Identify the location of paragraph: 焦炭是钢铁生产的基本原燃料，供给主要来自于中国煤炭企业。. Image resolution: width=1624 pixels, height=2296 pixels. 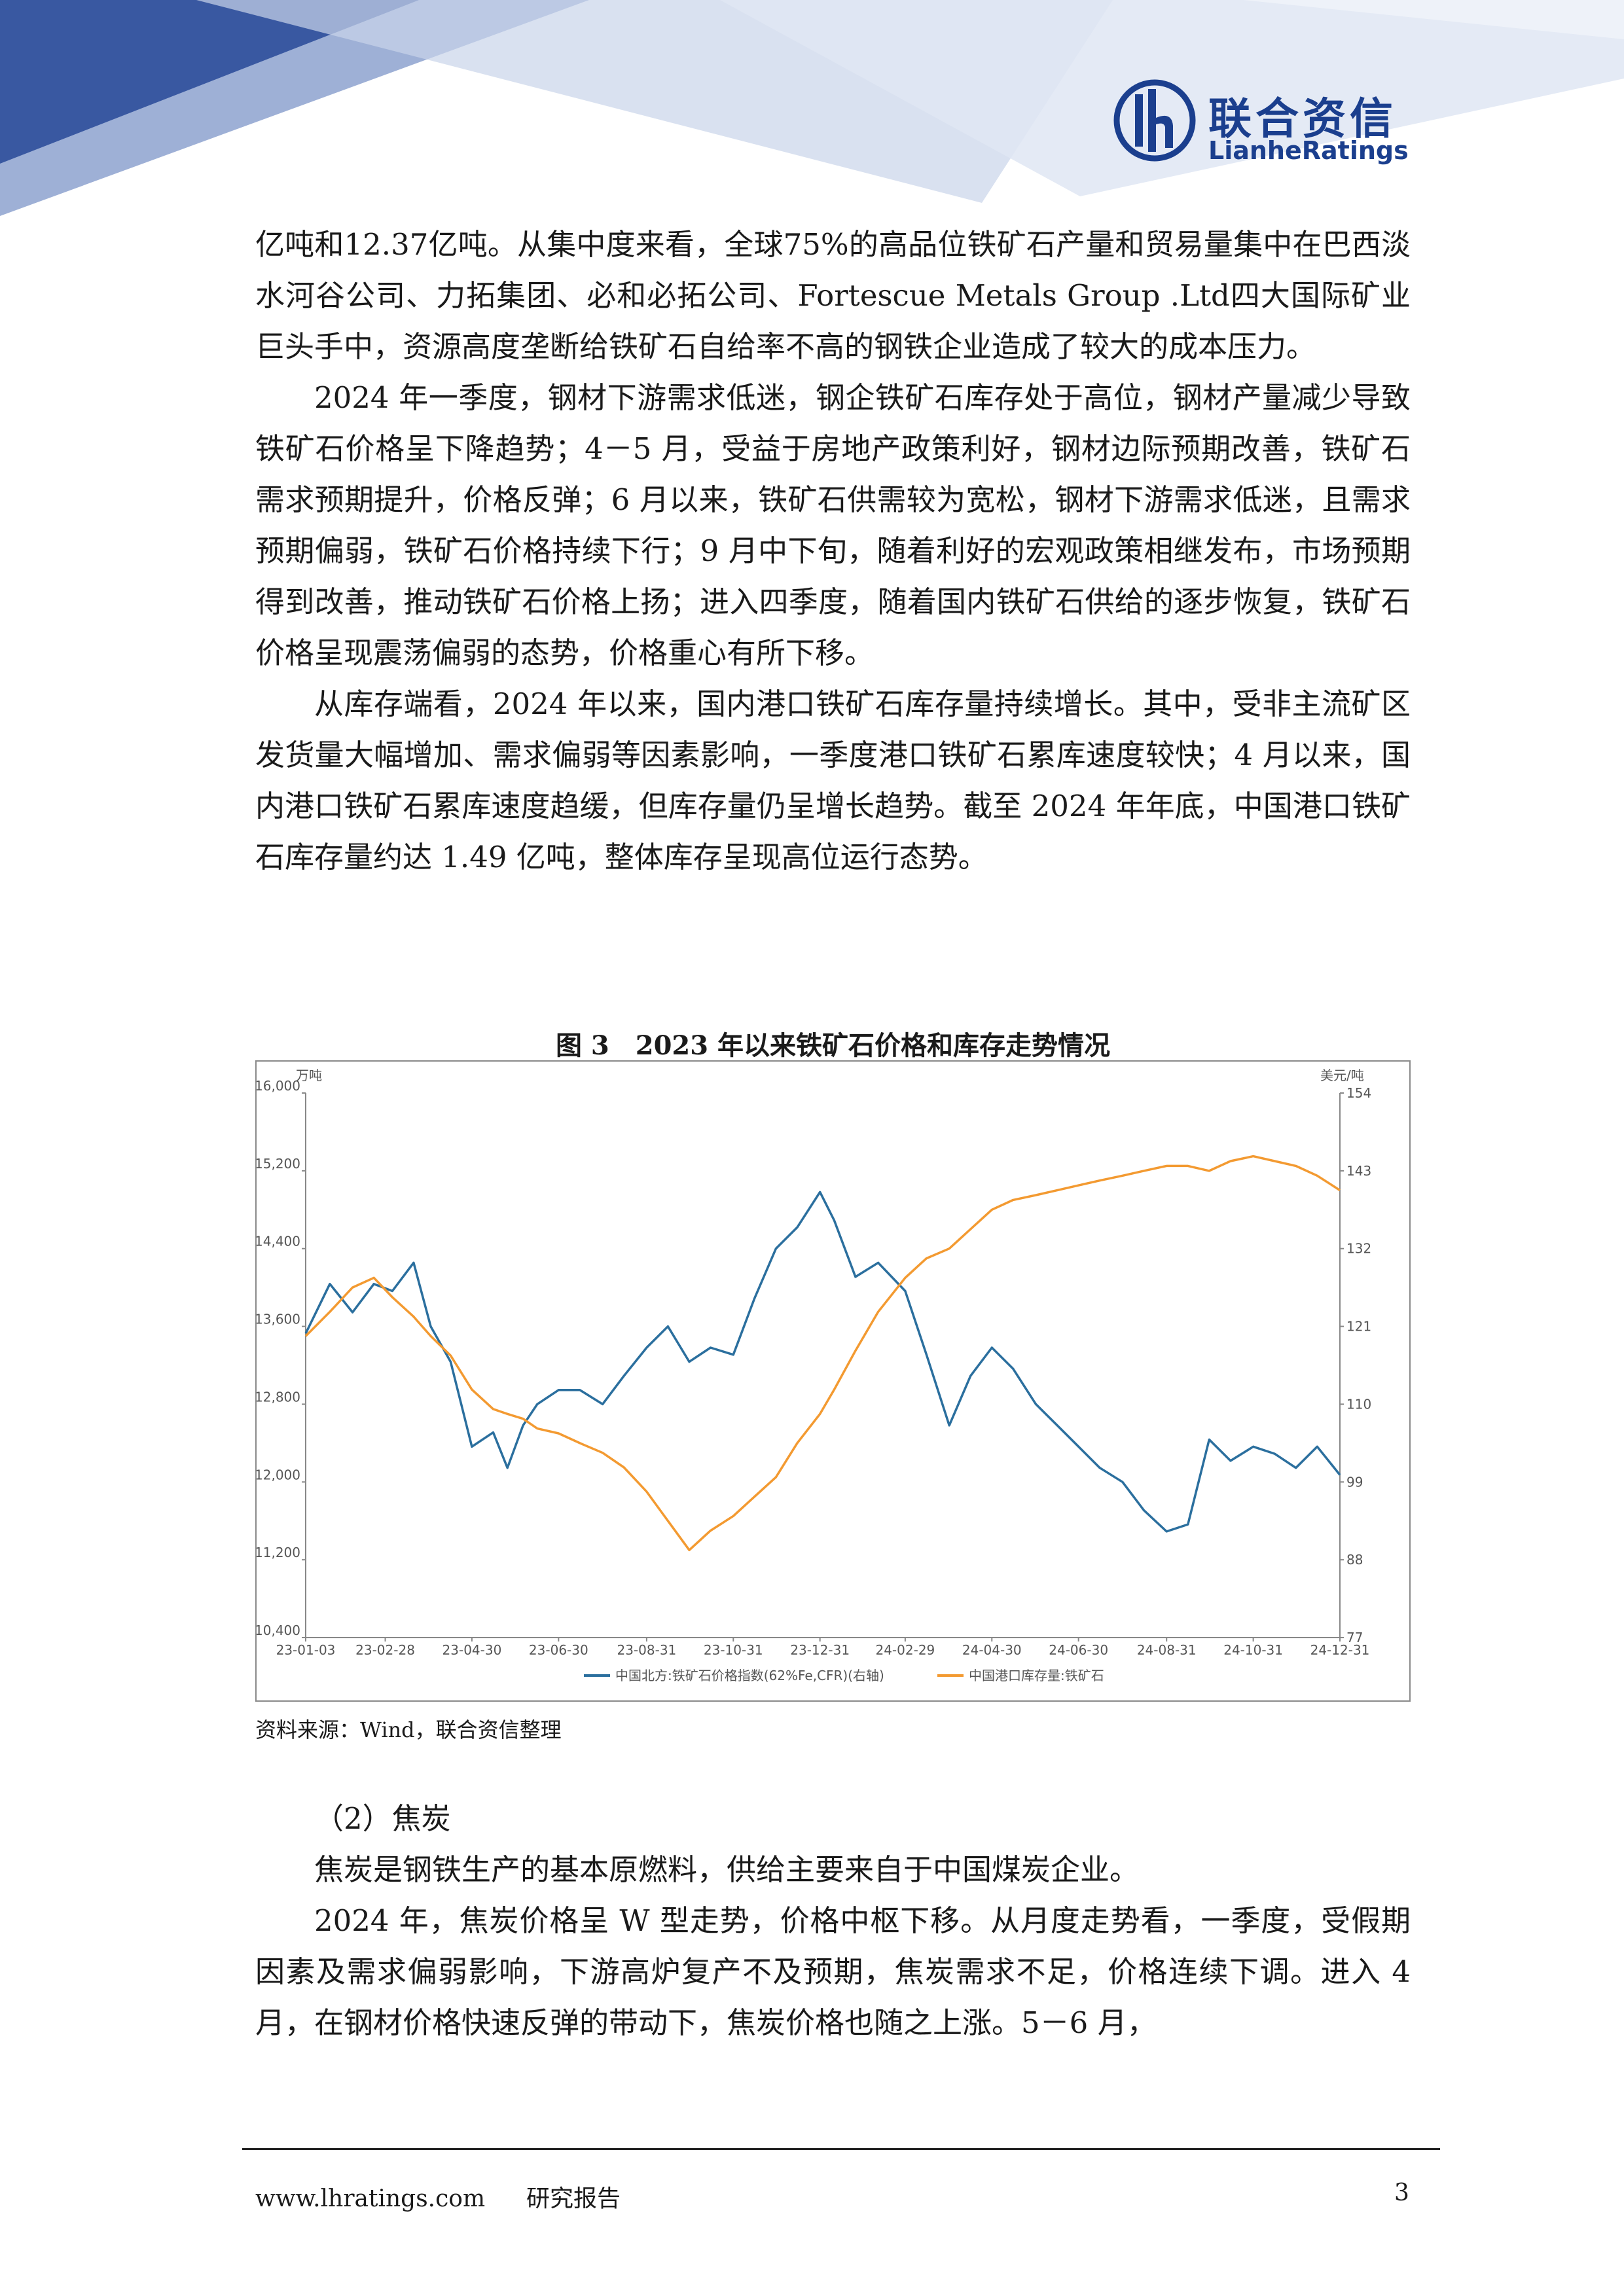
(727, 1869).